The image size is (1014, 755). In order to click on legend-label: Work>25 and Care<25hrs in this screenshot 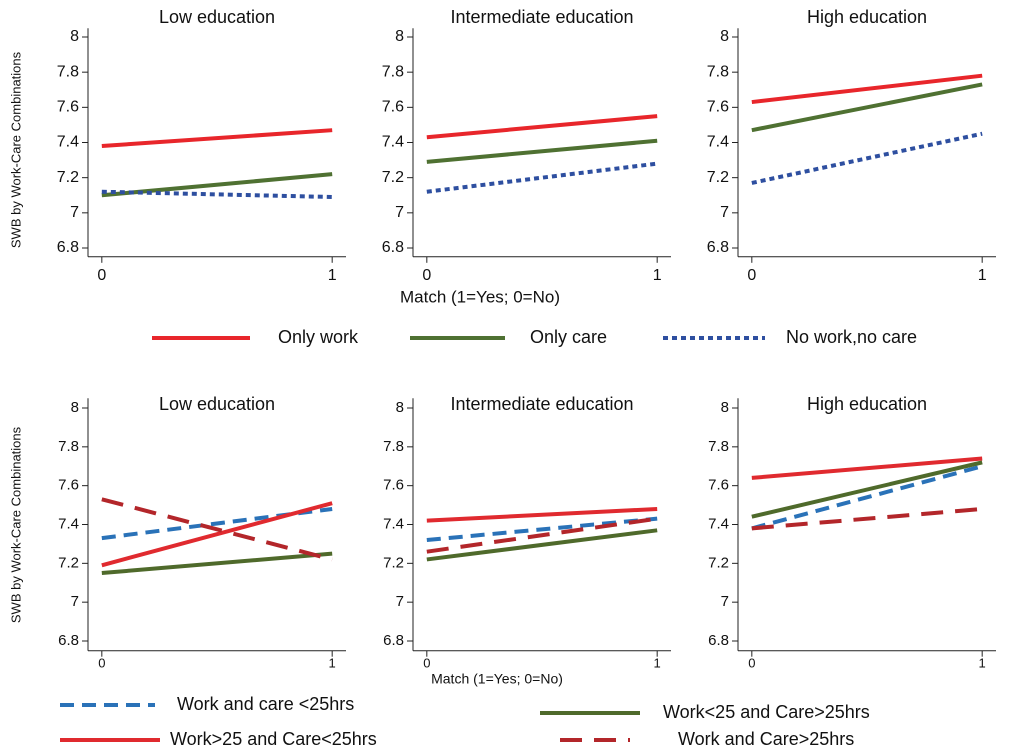, I will do `click(273, 739)`.